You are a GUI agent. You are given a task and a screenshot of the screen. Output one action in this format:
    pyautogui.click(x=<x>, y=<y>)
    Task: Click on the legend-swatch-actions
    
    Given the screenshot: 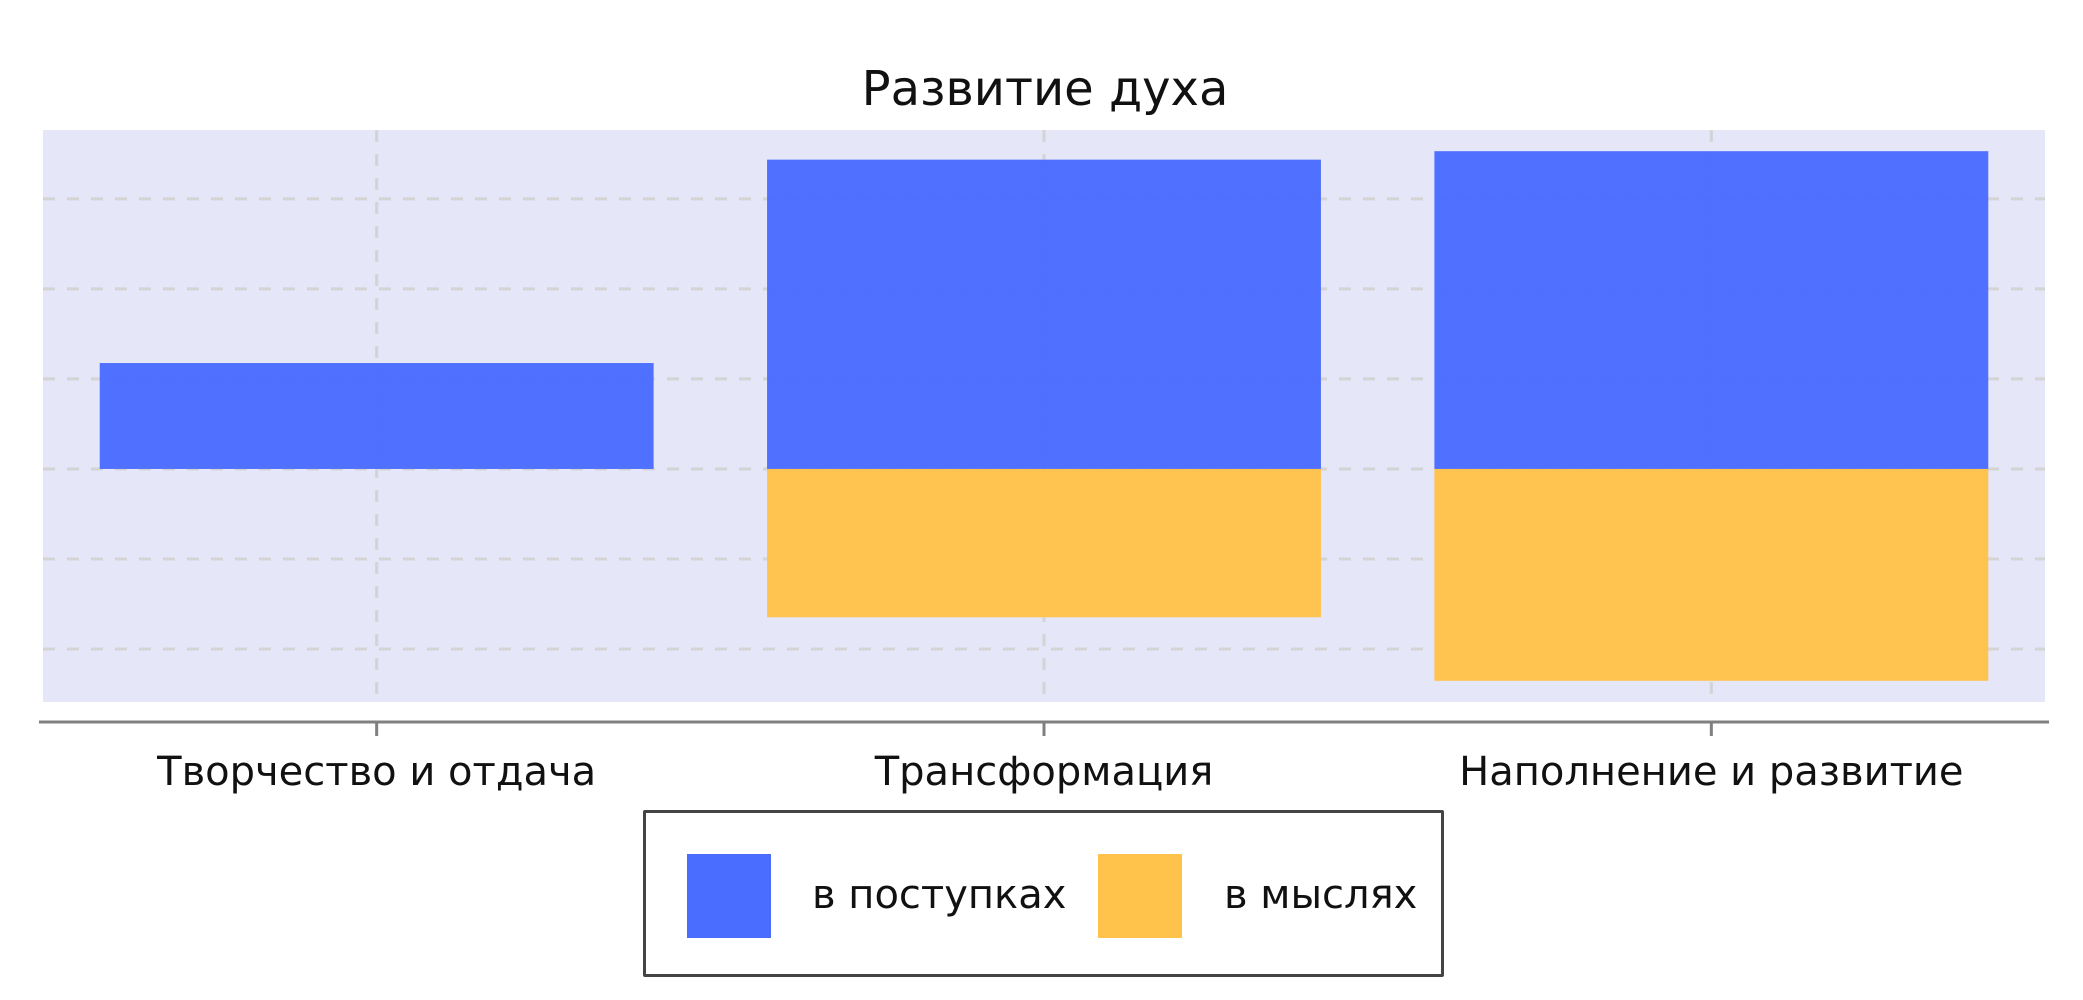 What is the action you would take?
    pyautogui.click(x=729, y=896)
    